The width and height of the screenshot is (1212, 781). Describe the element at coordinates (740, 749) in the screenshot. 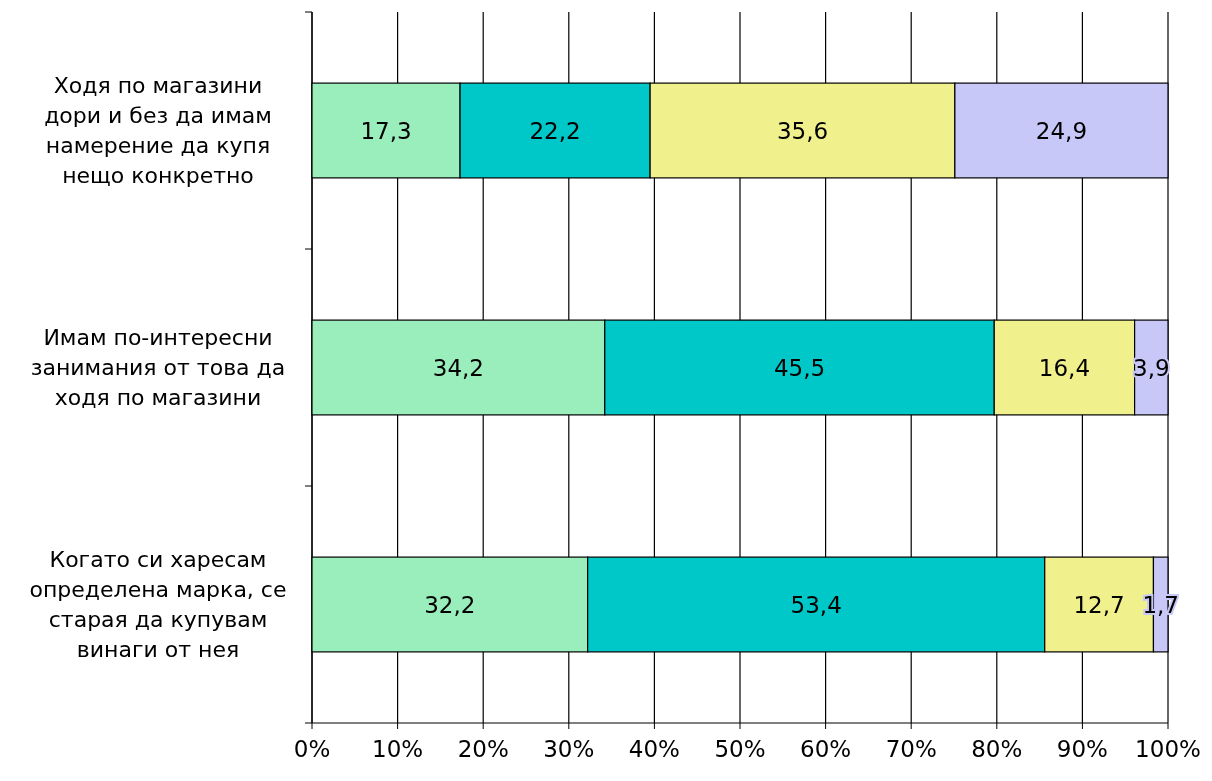

I see `x-tick-label: 50%` at that location.